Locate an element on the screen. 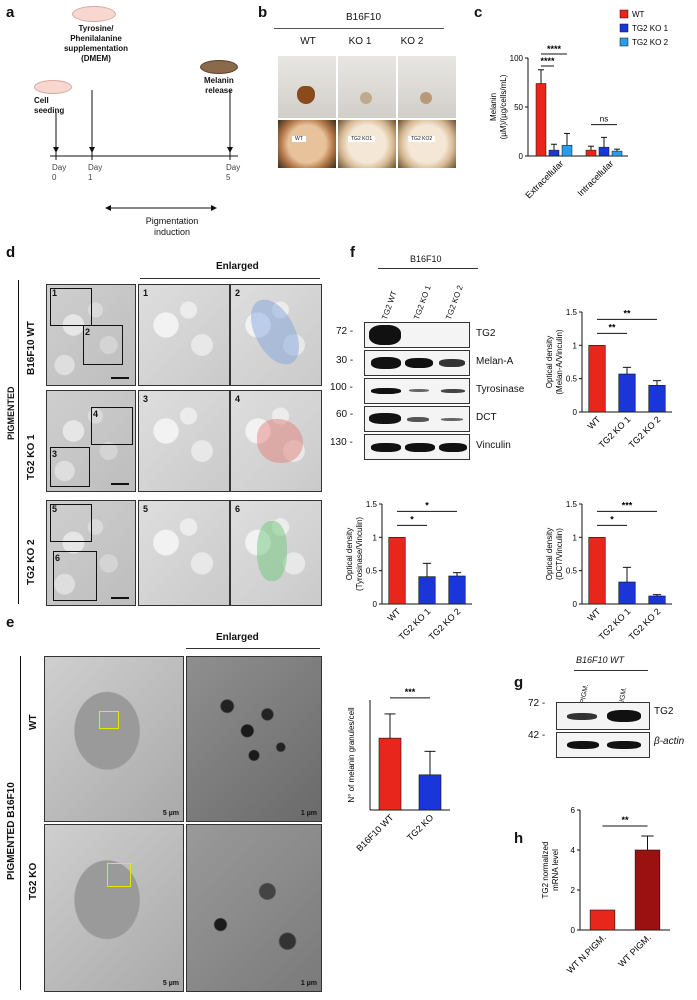 The image size is (697, 1000). sig-label: ns is located at coordinates (604, 119).